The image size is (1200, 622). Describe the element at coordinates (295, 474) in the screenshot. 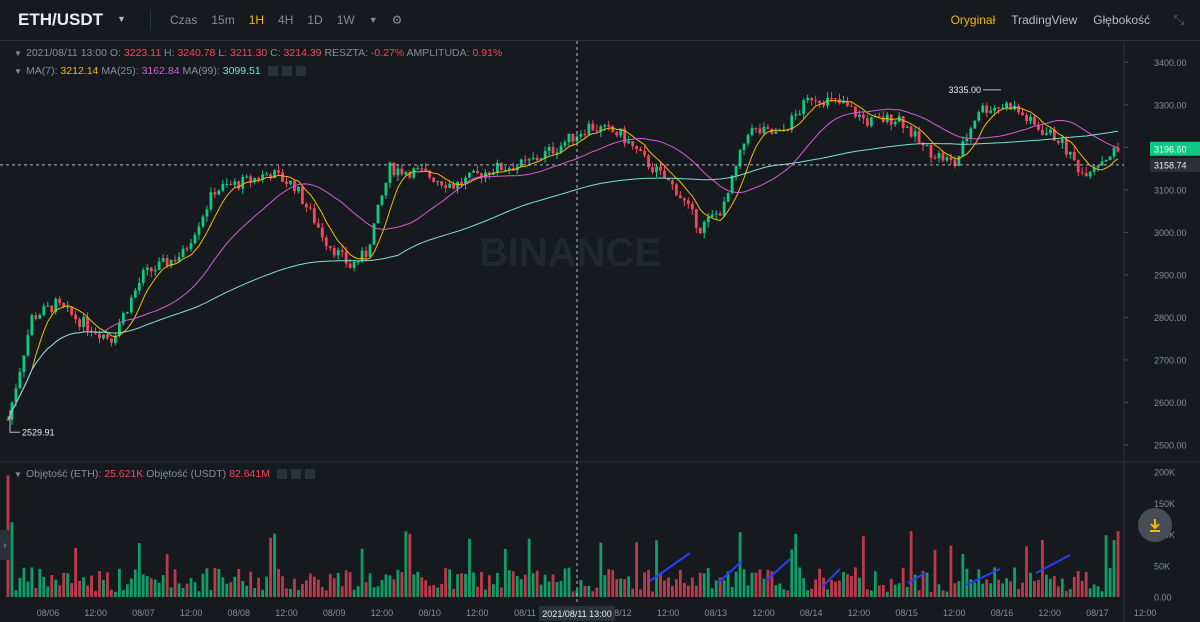

I see `volume-settings-icon` at that location.